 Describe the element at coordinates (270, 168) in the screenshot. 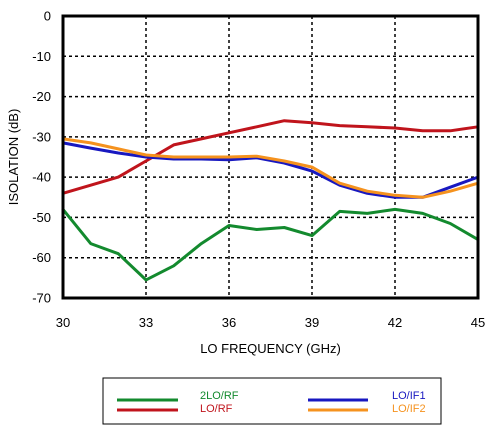

I see `series-line-lo-if2` at that location.